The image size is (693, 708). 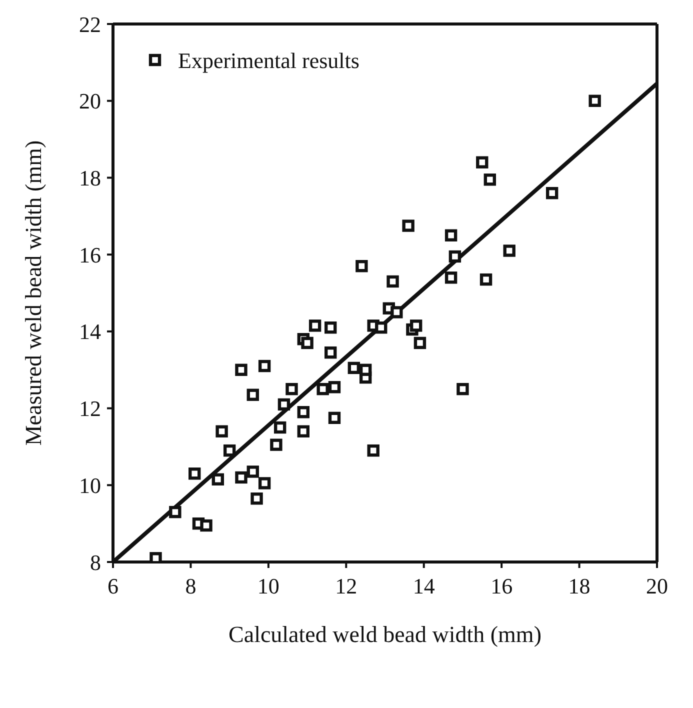 I want to click on y-tick-label: 14, so click(x=90, y=331).